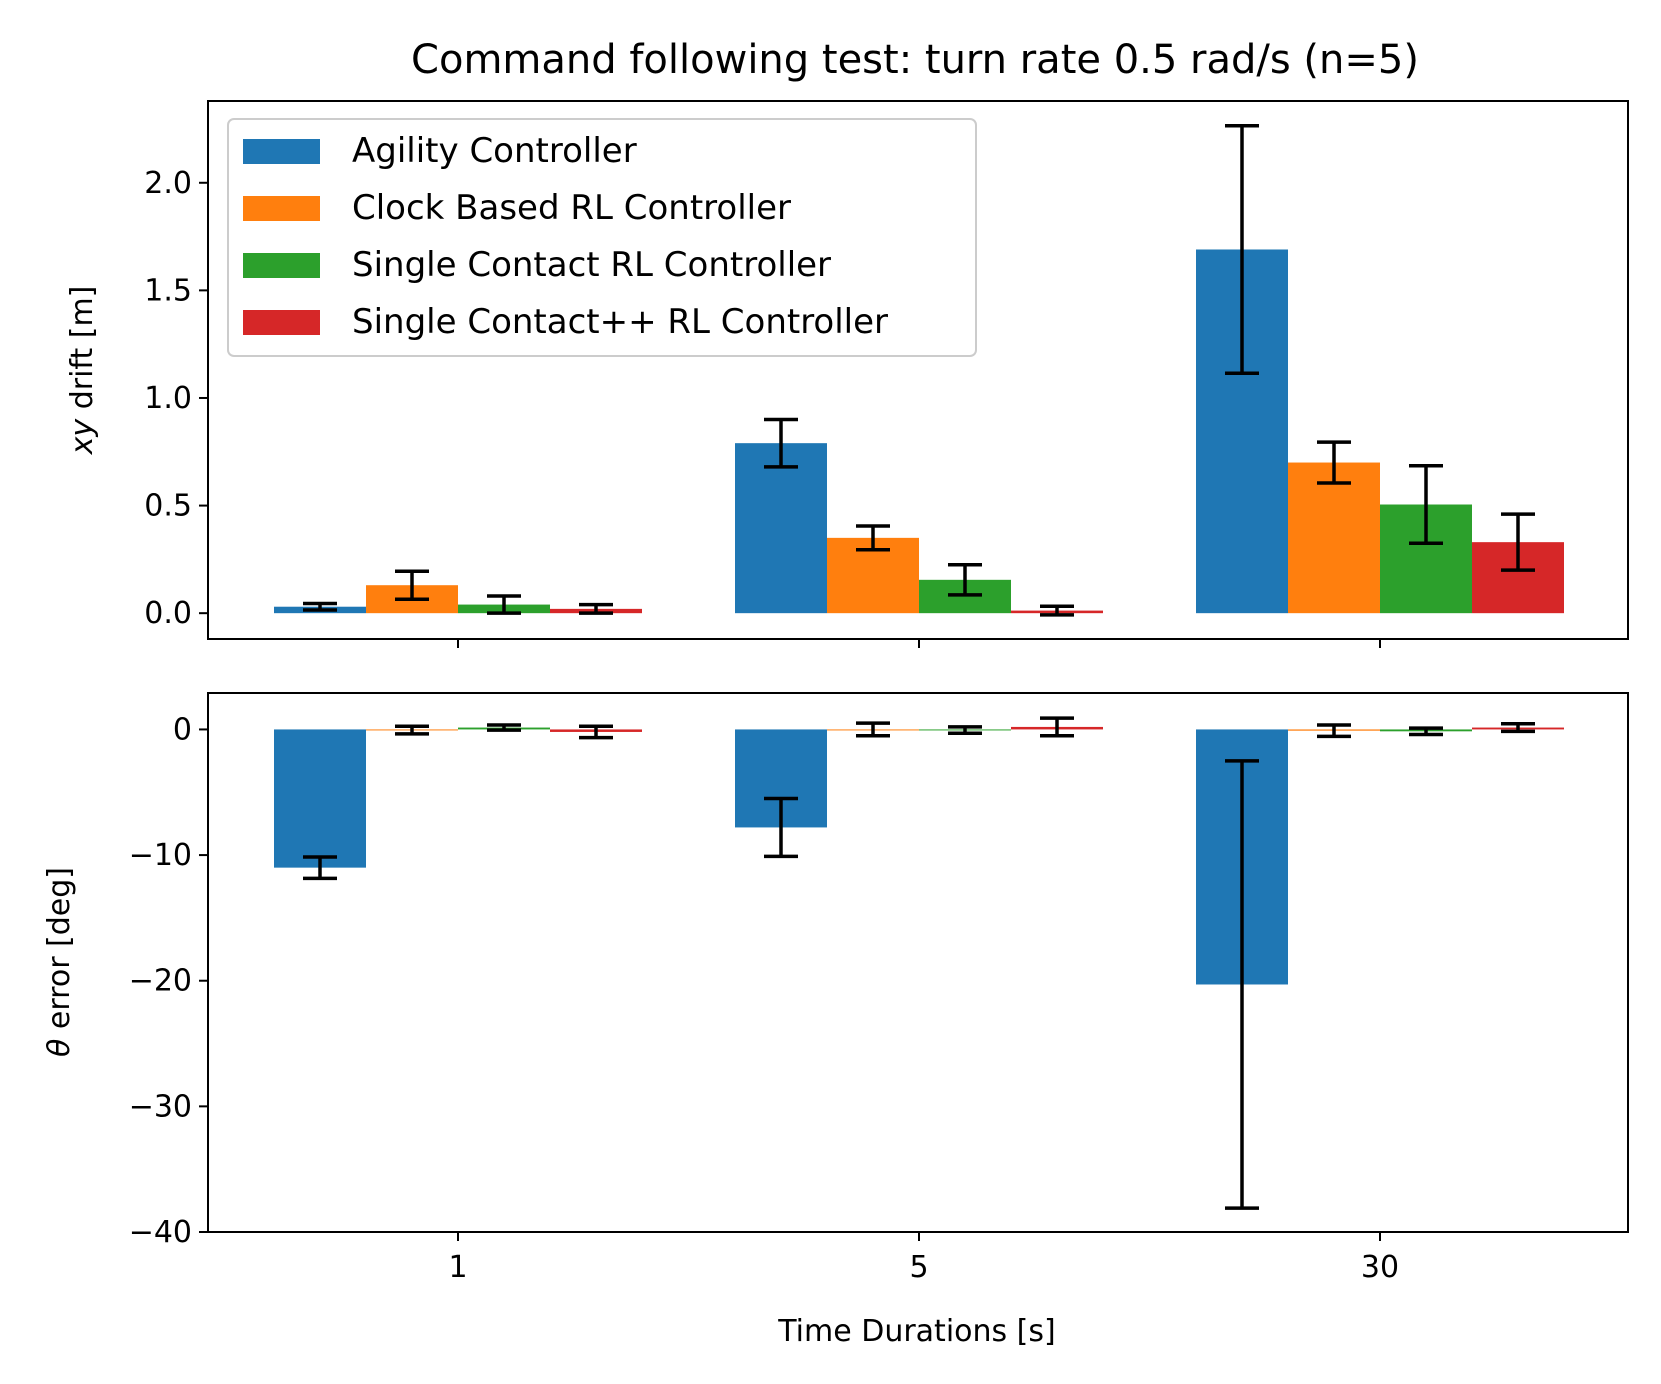 Image resolution: width=1661 pixels, height=1384 pixels. I want to click on bottom-y-axis-label: θ error [deg], so click(59, 962).